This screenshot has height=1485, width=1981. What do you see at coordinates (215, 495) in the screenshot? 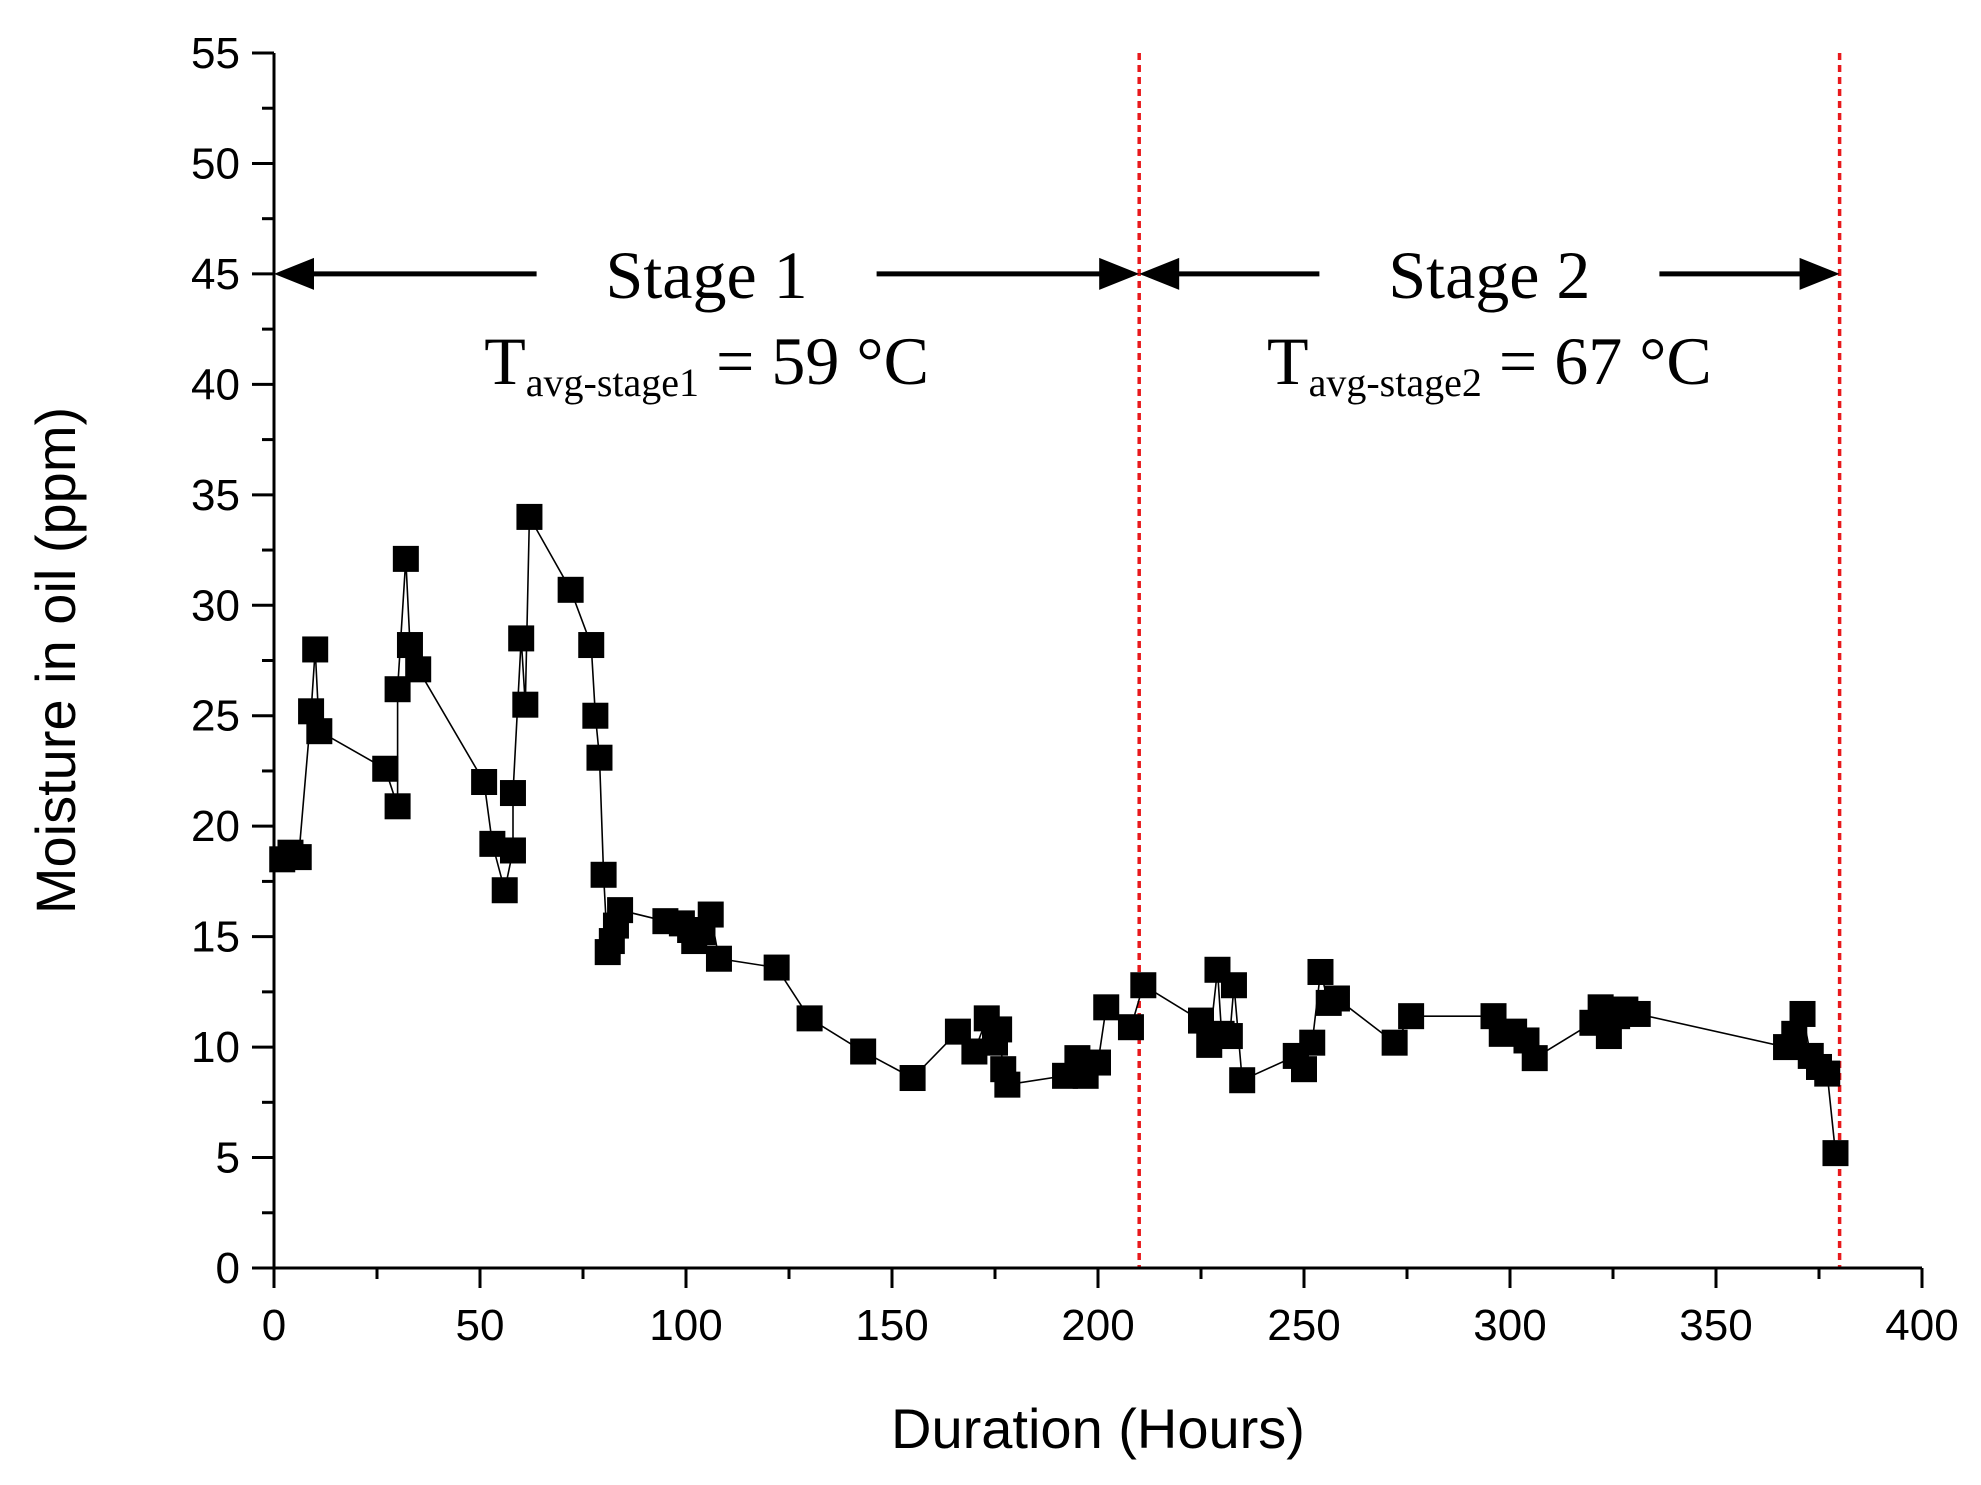
I see `y-tick-label: 35` at bounding box center [215, 495].